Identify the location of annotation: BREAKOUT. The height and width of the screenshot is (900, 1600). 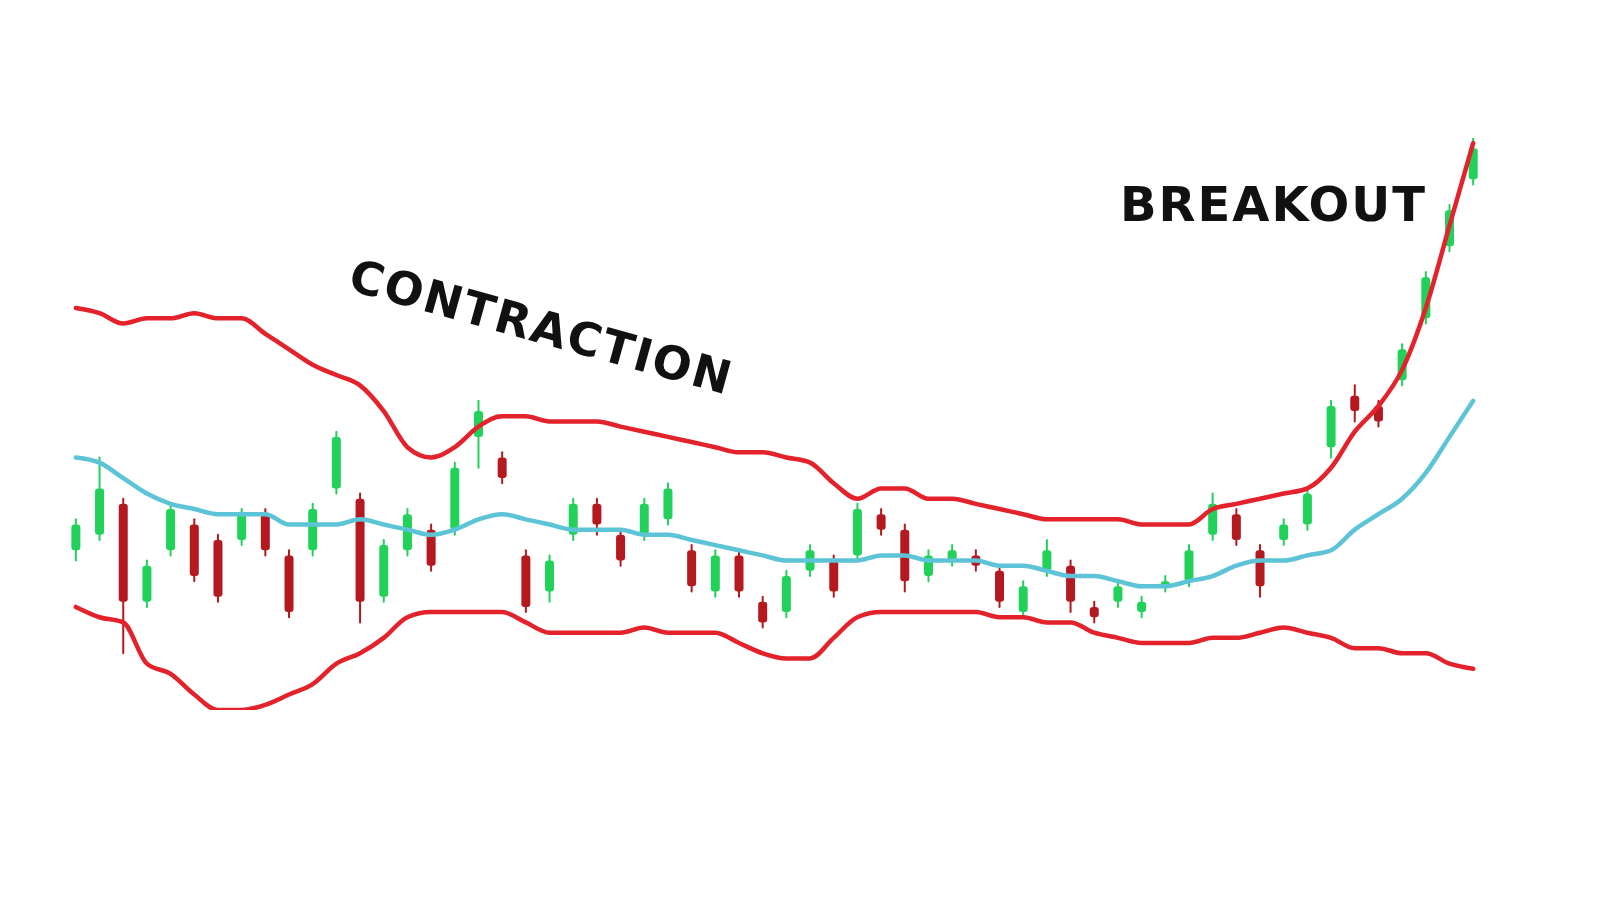
(1274, 204).